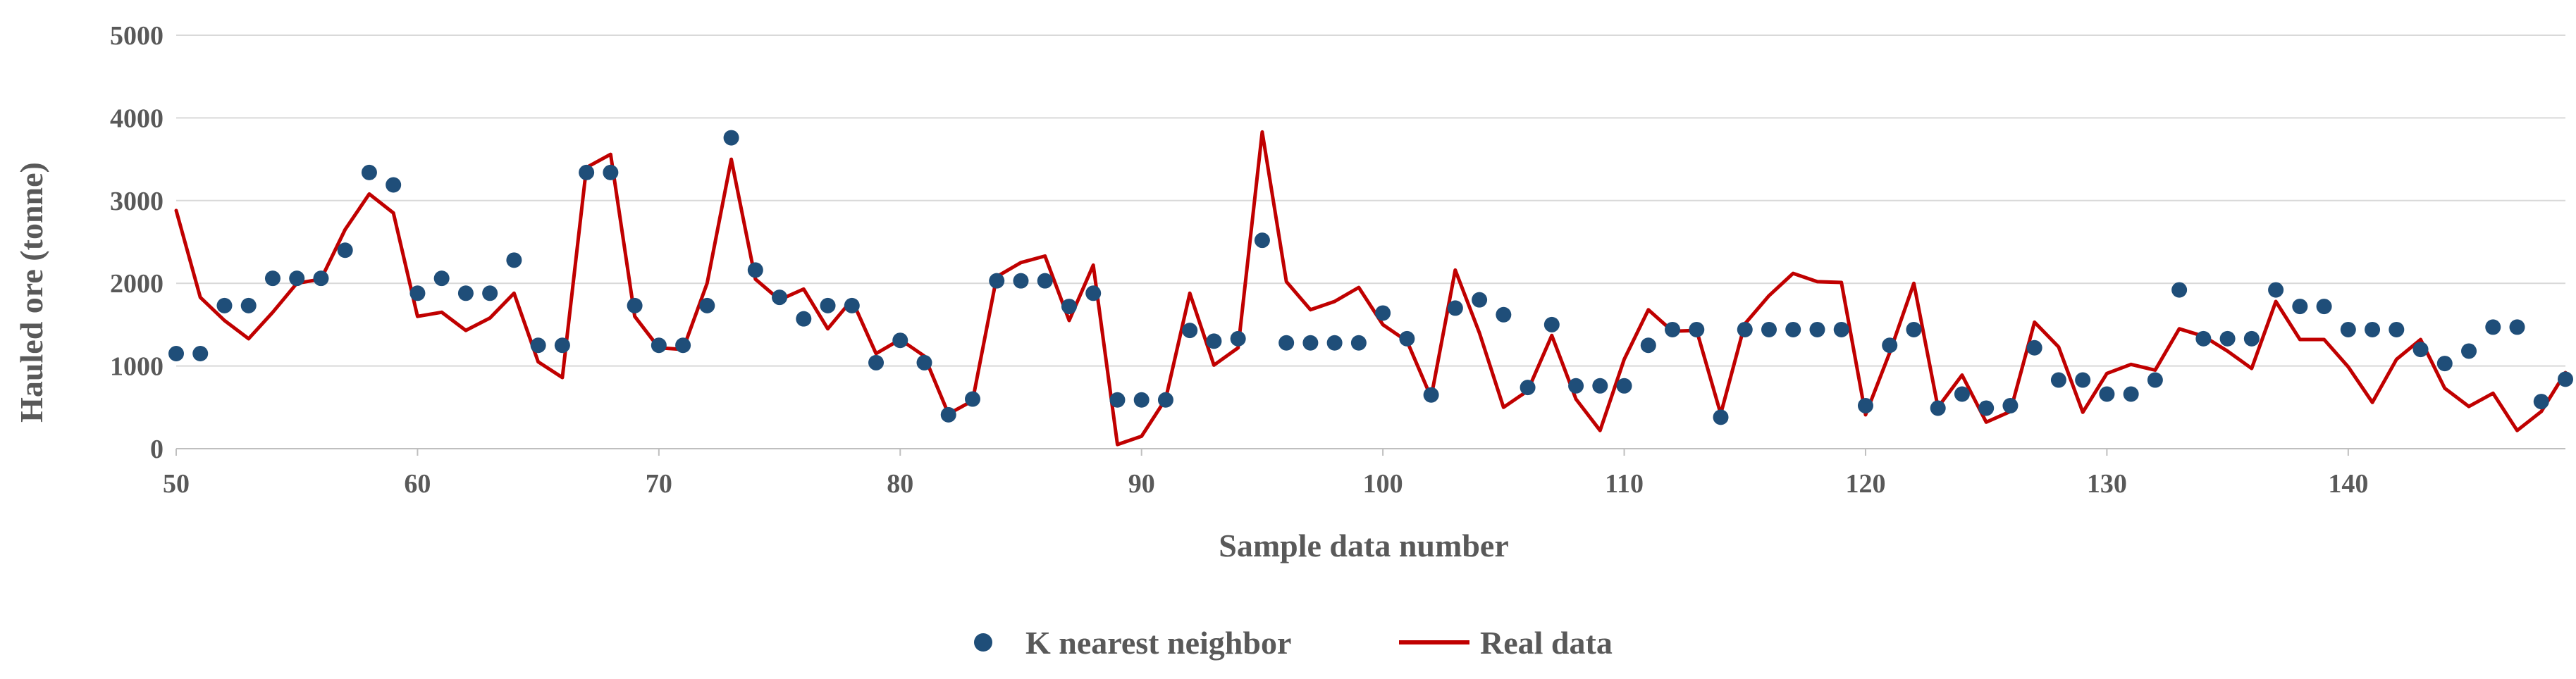 The width and height of the screenshot is (2576, 679). I want to click on y-tick-label: 3000, so click(137, 201).